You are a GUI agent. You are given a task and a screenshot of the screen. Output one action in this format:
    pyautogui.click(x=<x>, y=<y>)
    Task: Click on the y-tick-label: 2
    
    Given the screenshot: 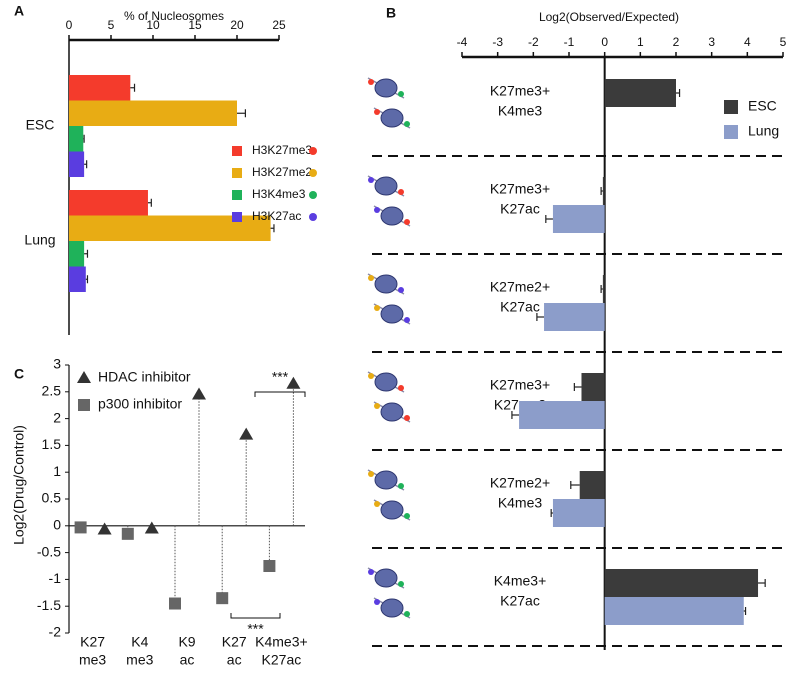 What is the action you would take?
    pyautogui.click(x=57, y=417)
    